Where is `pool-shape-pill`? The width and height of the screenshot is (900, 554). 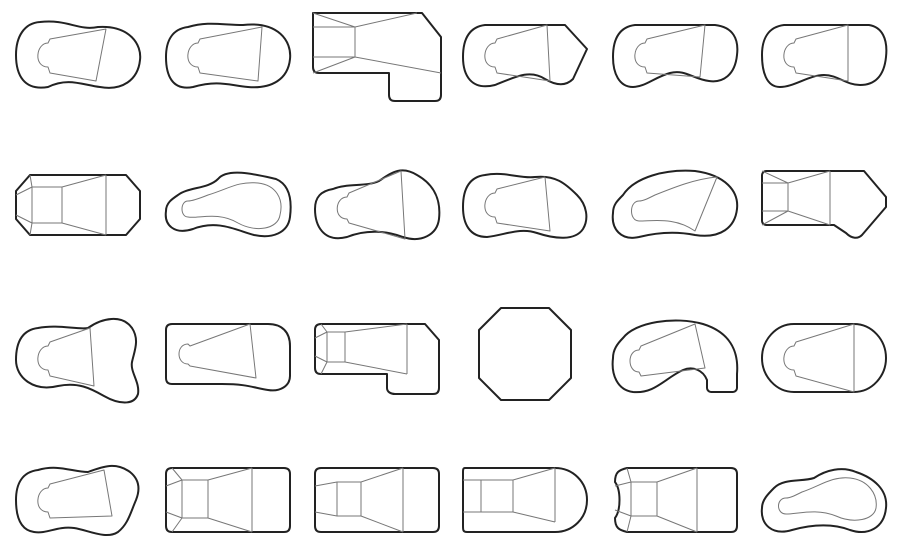
pool-shape-pill is located at coordinates (824, 358).